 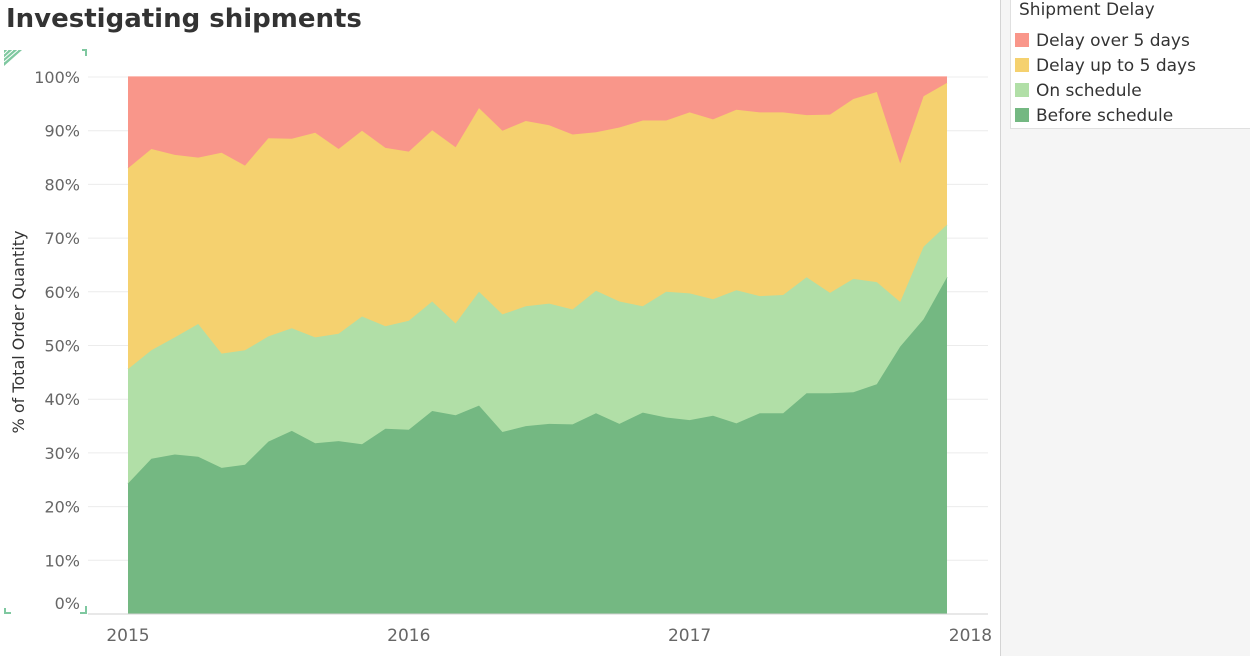 I want to click on y-axis-label: % of Total Order Quantity, so click(x=18, y=332).